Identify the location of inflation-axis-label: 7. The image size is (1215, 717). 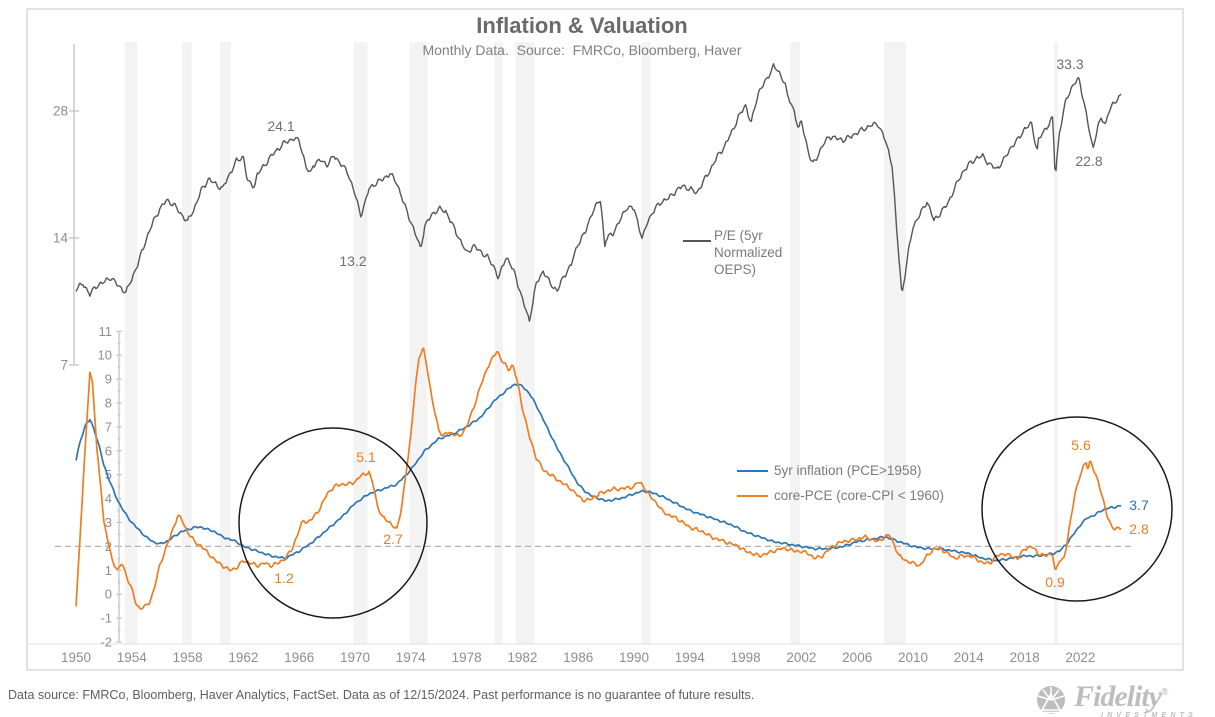
(108, 426).